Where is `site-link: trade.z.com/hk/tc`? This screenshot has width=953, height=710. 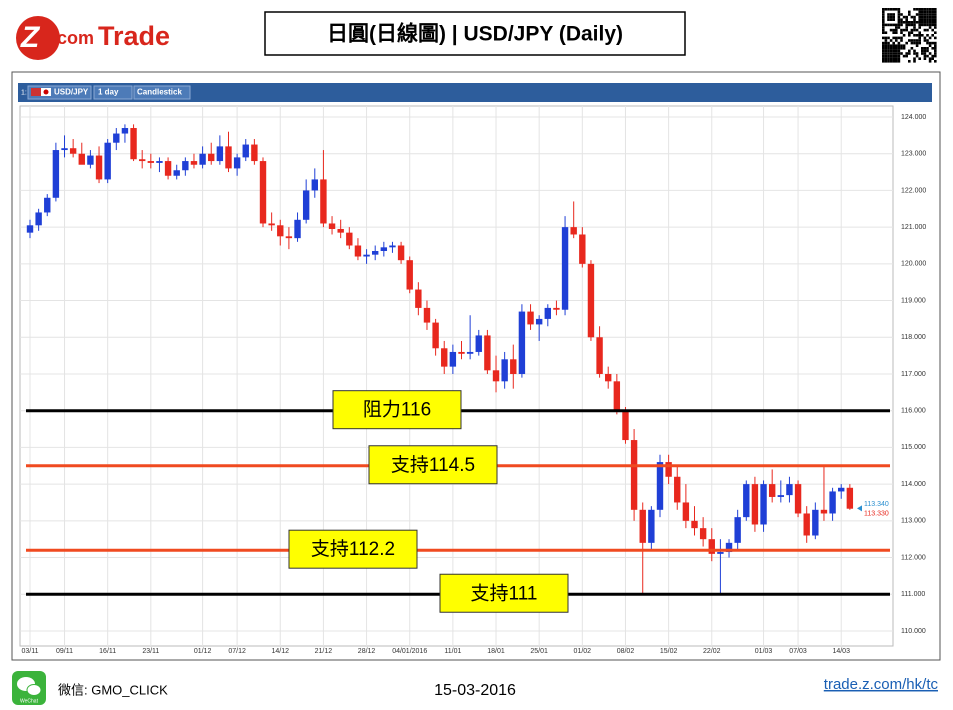 site-link: trade.z.com/hk/tc is located at coordinates (881, 684).